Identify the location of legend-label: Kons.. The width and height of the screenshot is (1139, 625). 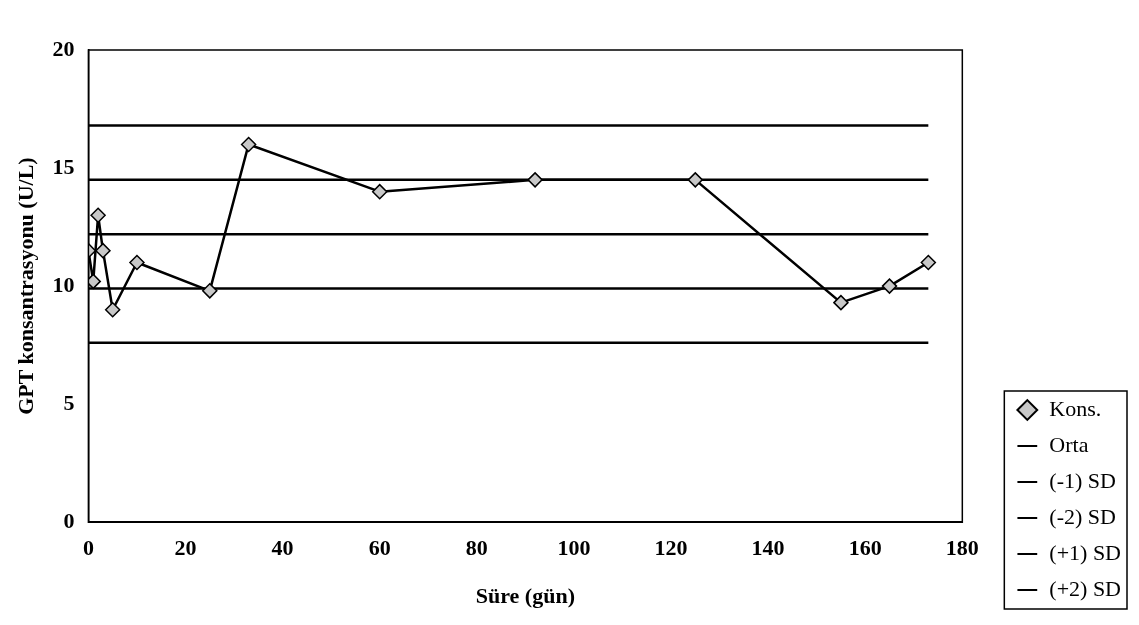
(1075, 408).